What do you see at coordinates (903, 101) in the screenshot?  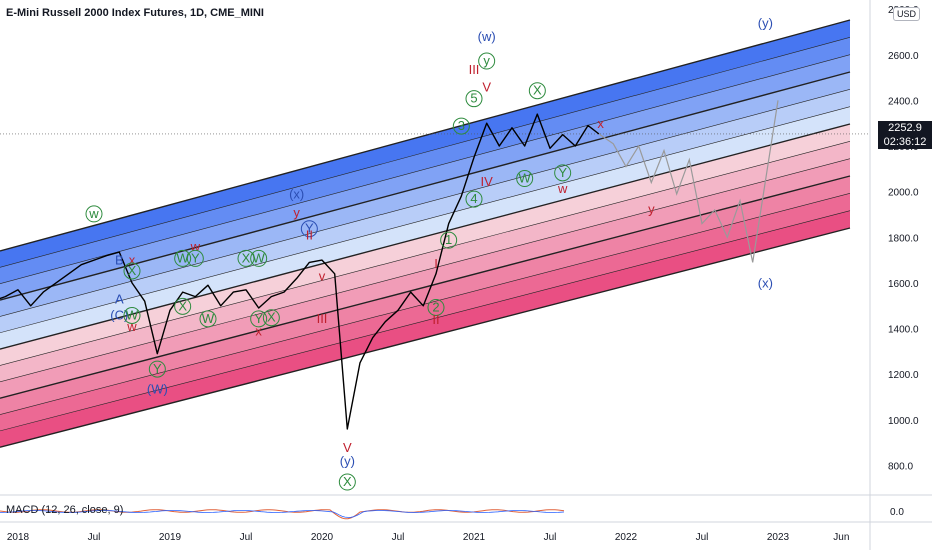 I see `y-tick-label: 2400.0` at bounding box center [903, 101].